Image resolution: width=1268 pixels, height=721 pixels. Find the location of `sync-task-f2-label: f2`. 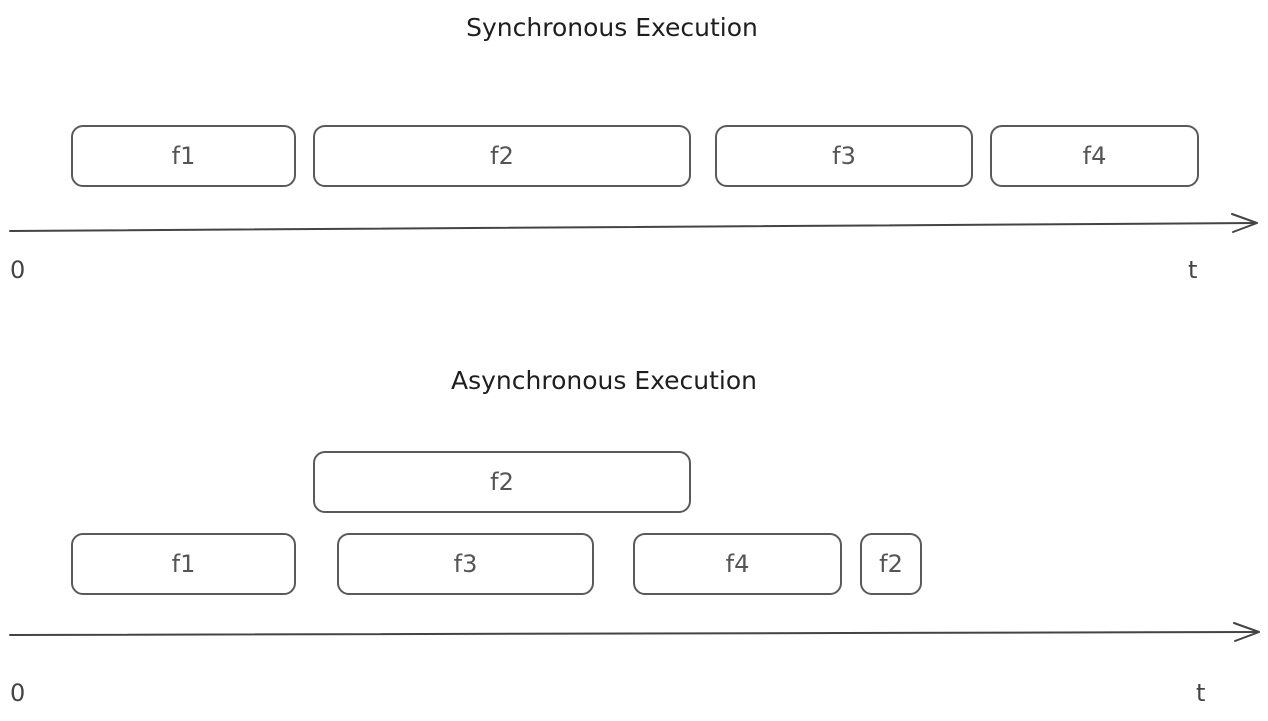

sync-task-f2-label: f2 is located at coordinates (502, 156).